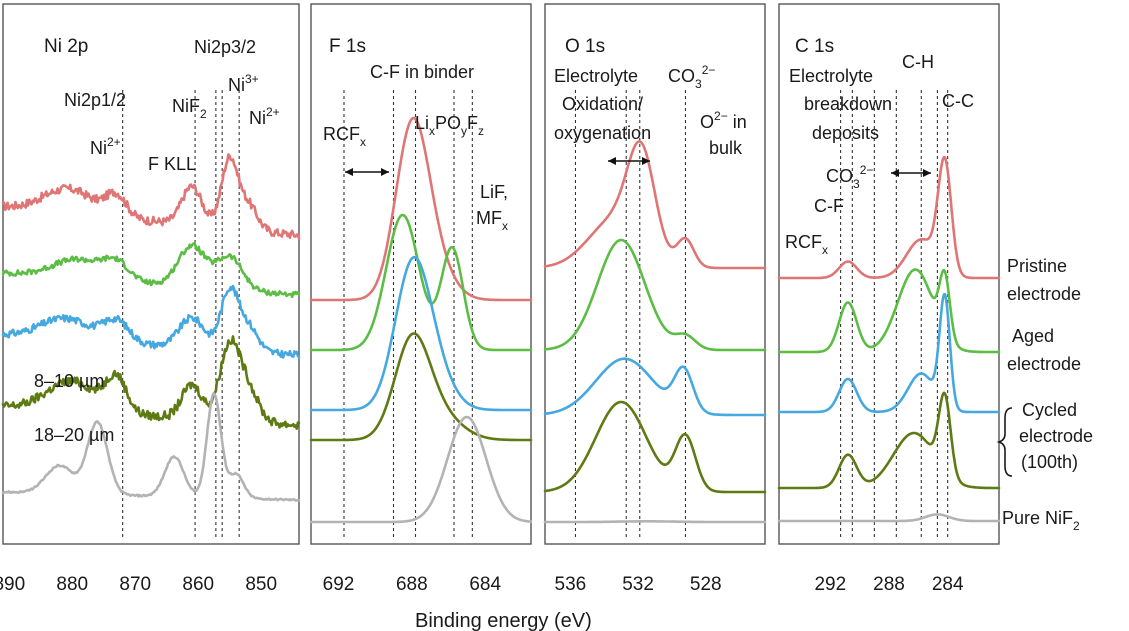  What do you see at coordinates (602, 133) in the screenshot?
I see `annotation-oxygenation: oxygenation` at bounding box center [602, 133].